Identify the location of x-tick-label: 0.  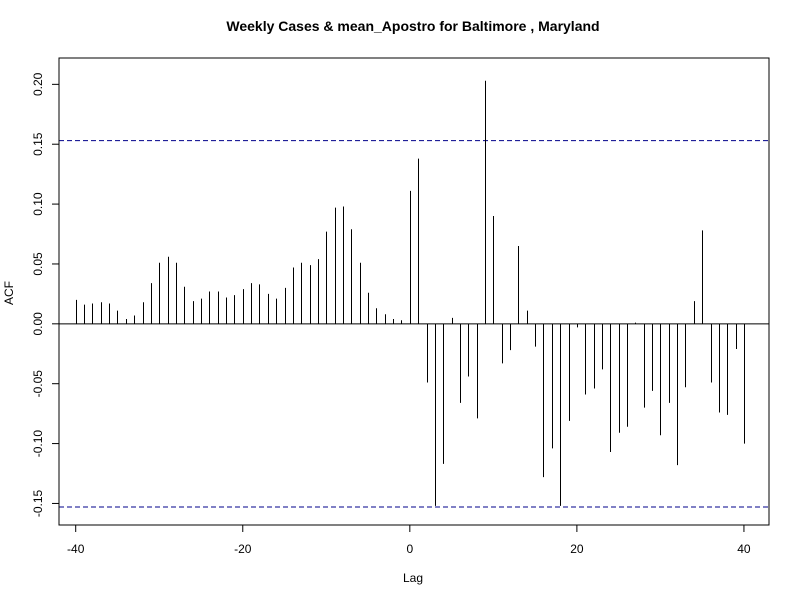
(409, 549).